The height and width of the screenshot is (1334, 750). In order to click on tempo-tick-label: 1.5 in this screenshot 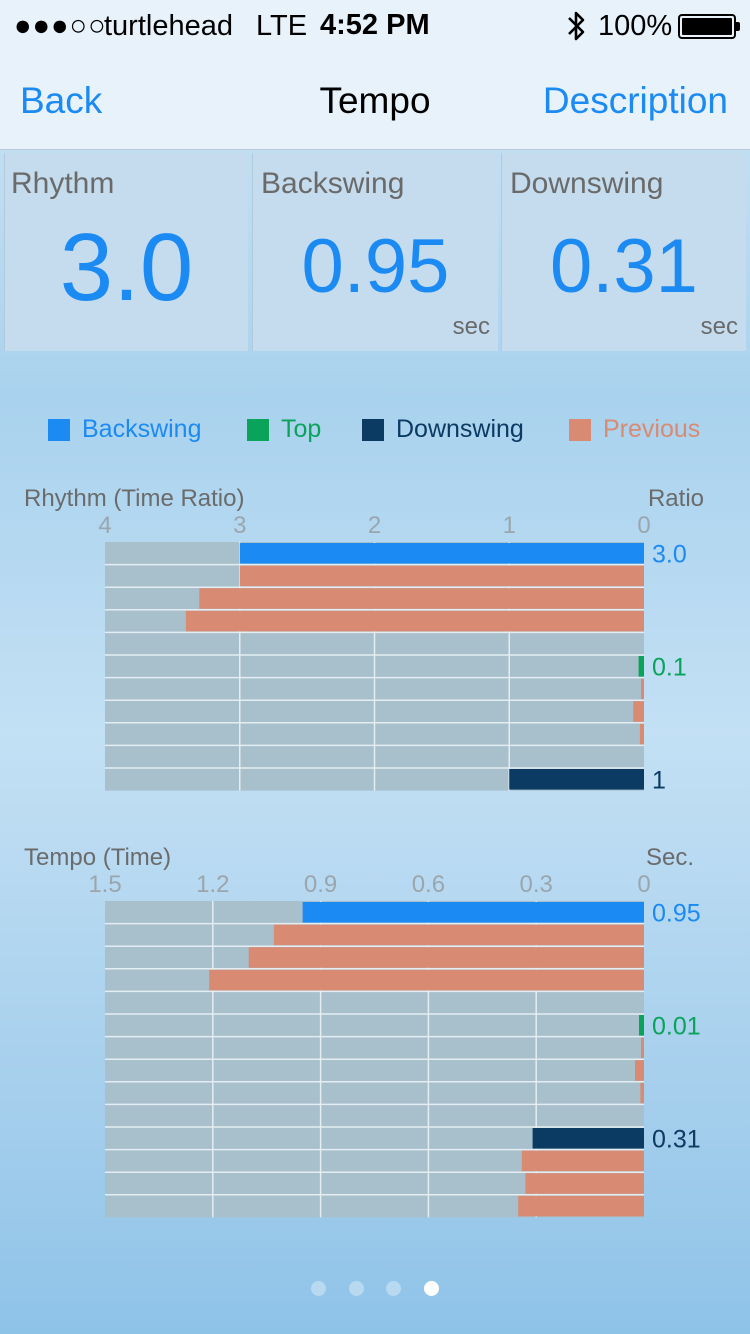, I will do `click(105, 884)`.